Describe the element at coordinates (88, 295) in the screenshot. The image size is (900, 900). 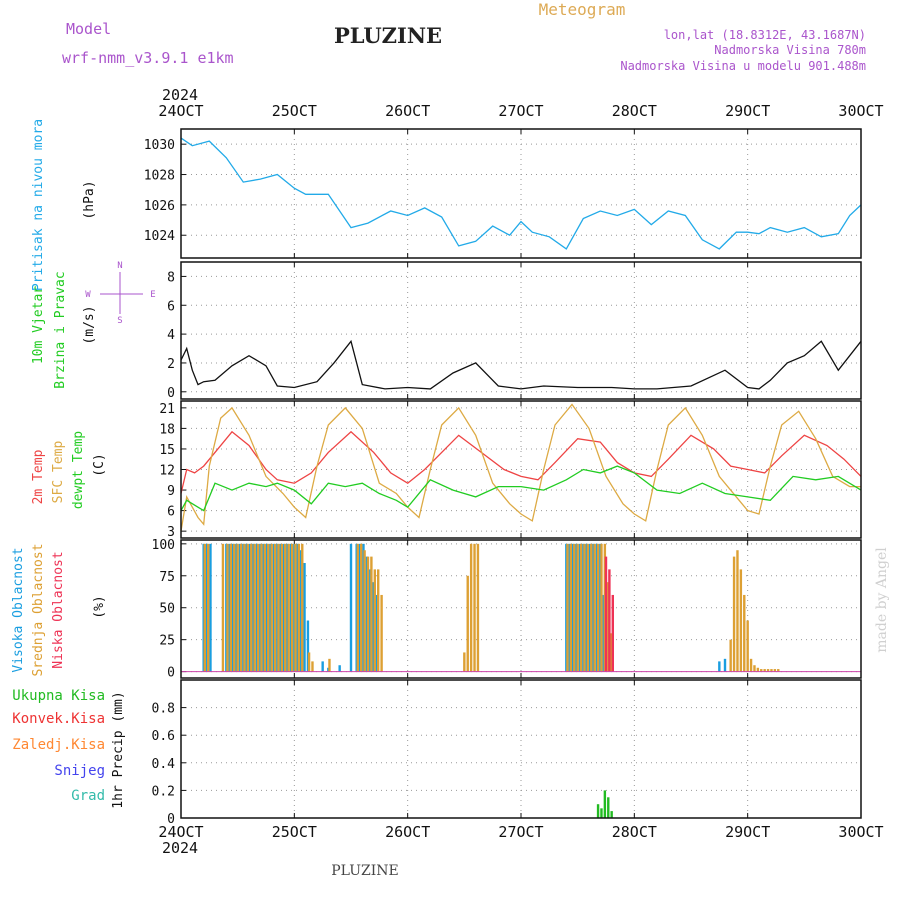
I see `compass-west: W` at that location.